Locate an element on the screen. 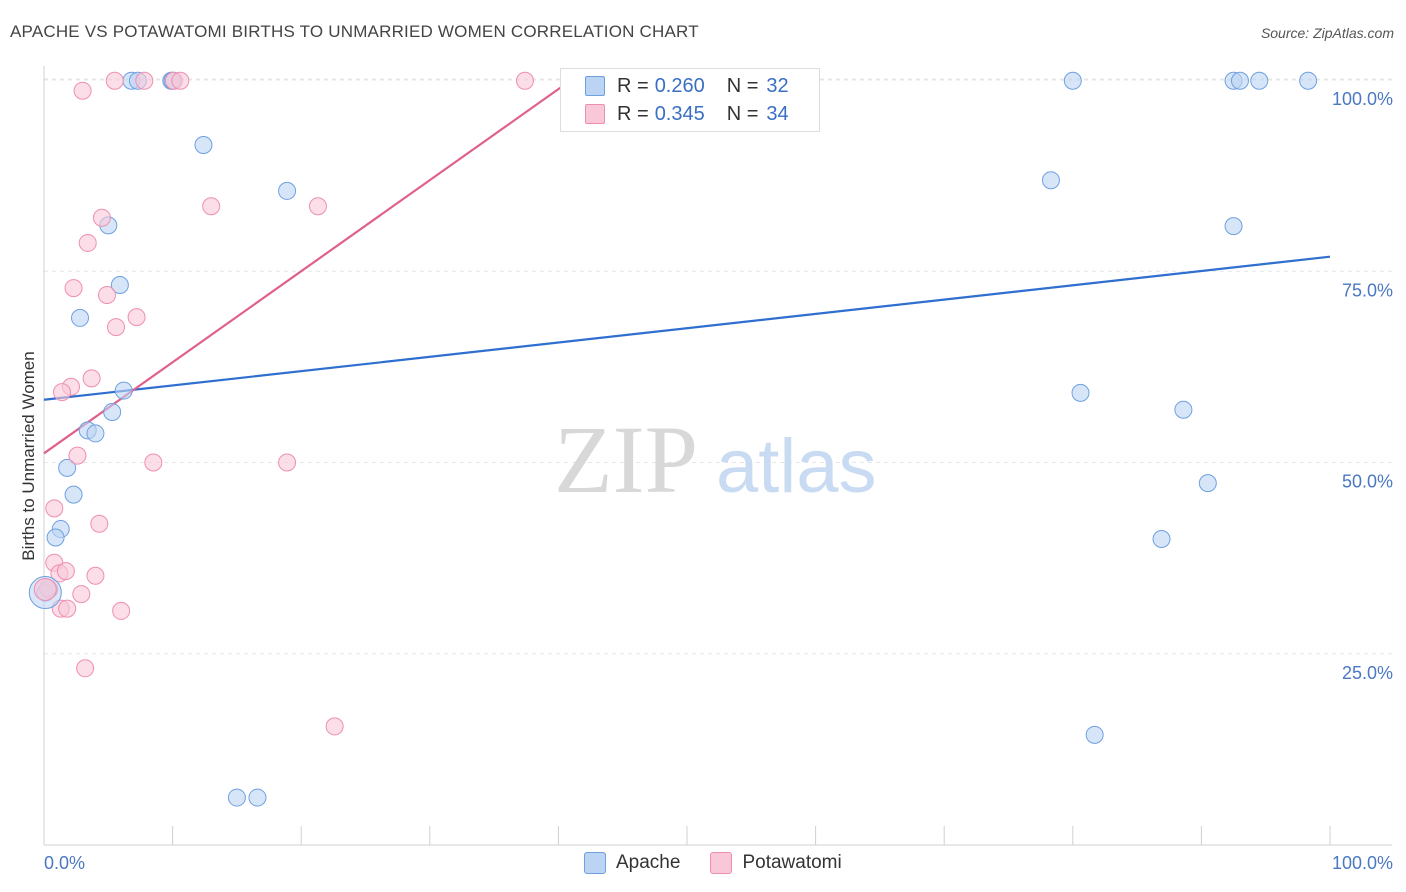 Image resolution: width=1406 pixels, height=892 pixels. legend-item-potawatomi: Potawatomi is located at coordinates (776, 863).